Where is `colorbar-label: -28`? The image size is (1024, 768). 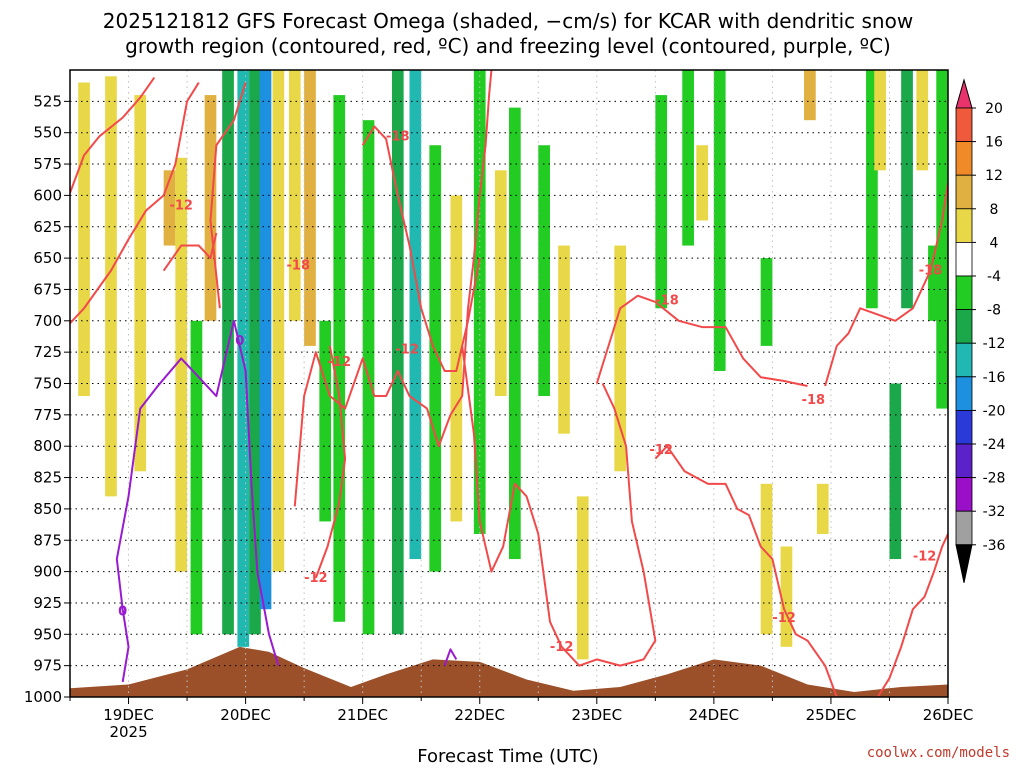 colorbar-label: -28 is located at coordinates (994, 479).